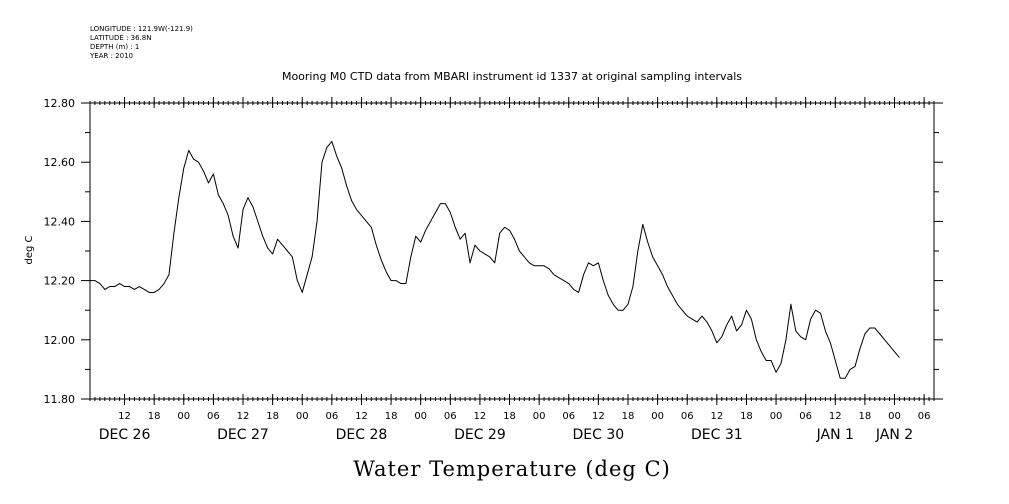 The height and width of the screenshot is (504, 1009). What do you see at coordinates (125, 435) in the screenshot?
I see `x-day-label: DEC 26` at bounding box center [125, 435].